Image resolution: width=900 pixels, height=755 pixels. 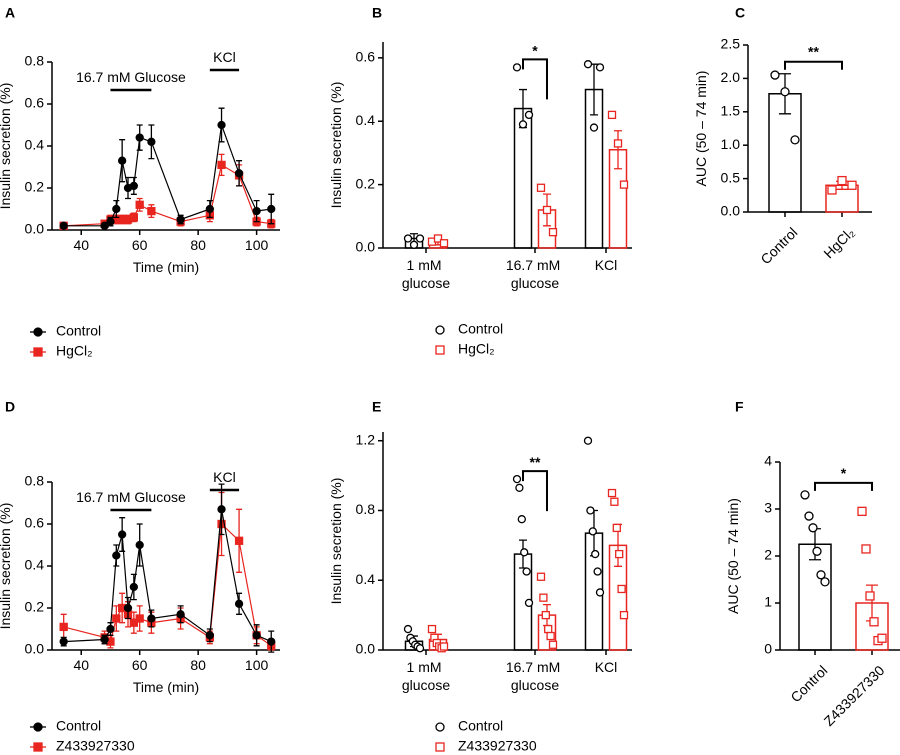 I want to click on legend-label: HgCl₂, so click(x=74, y=351).